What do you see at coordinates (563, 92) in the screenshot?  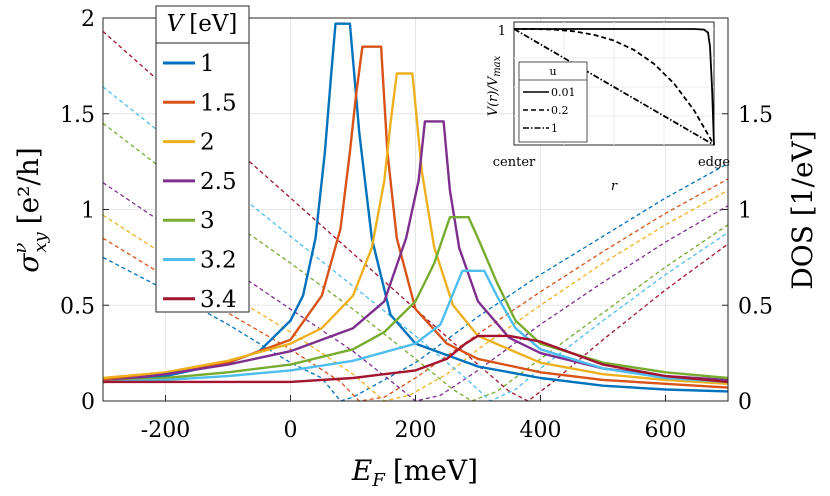 I see `inset-legend-label-0.01: 0.01` at bounding box center [563, 92].